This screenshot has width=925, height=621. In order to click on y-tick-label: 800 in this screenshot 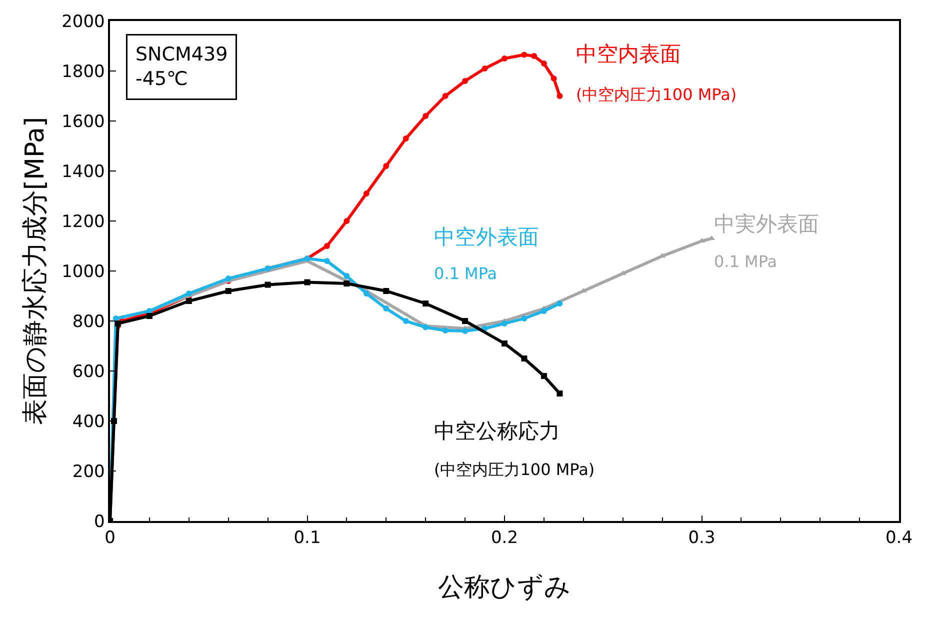, I will do `click(88, 322)`.